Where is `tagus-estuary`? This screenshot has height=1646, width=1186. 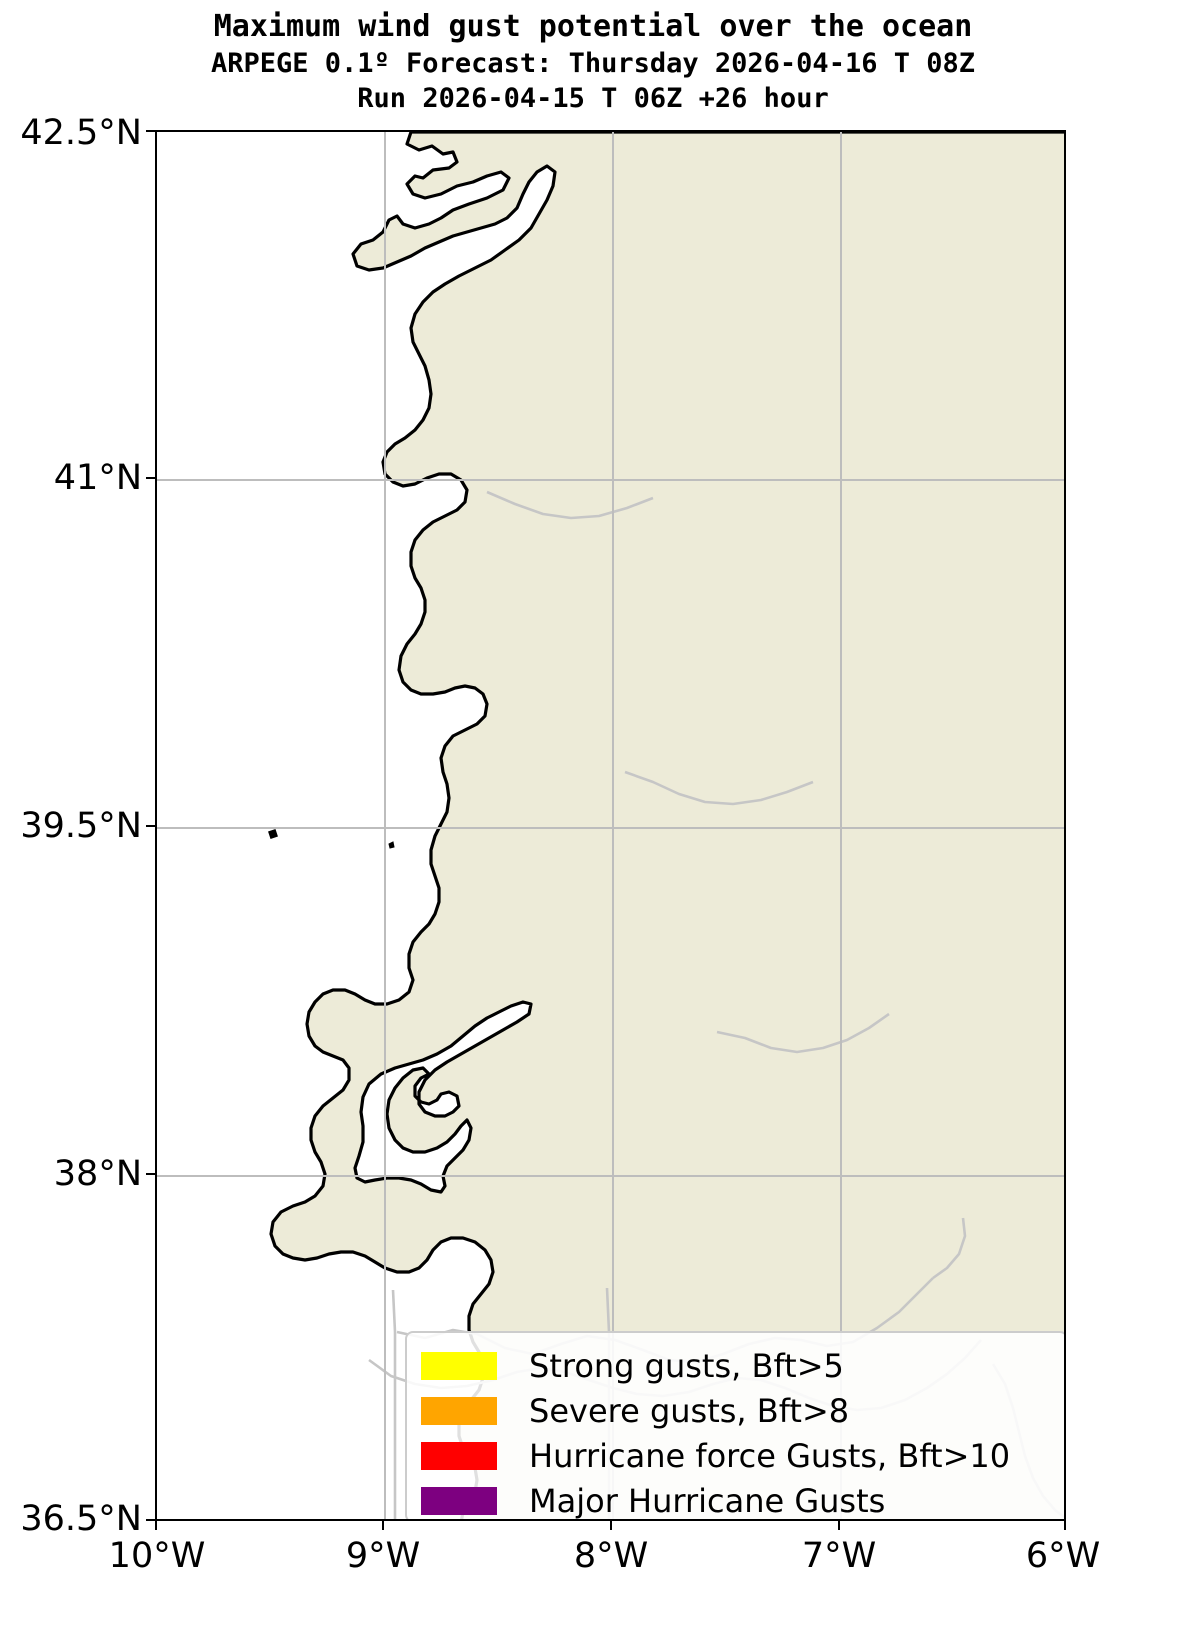
tagus-estuary is located at coordinates (443, 1097).